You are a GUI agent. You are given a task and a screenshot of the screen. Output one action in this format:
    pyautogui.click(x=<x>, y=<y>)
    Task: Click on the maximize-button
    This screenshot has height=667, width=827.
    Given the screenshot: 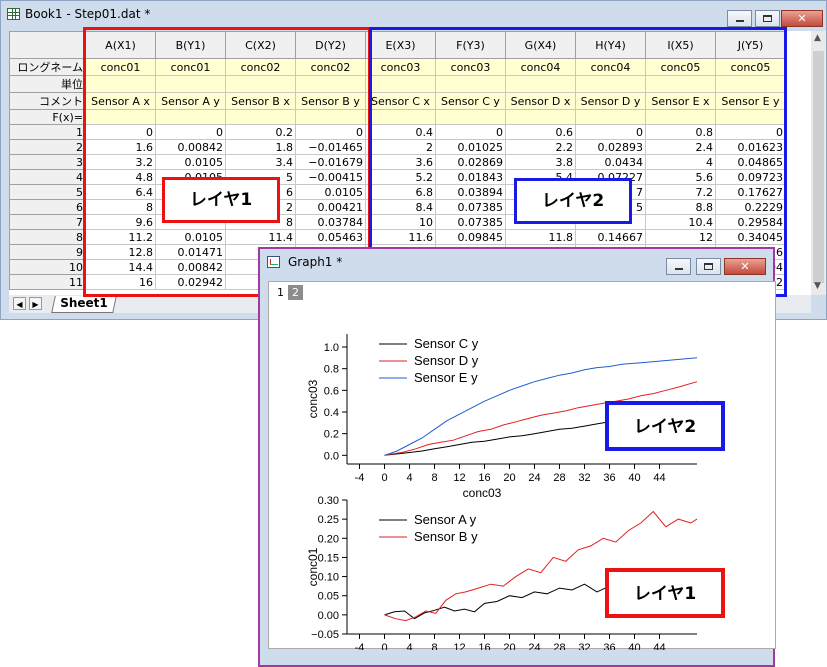 What is the action you would take?
    pyautogui.click(x=767, y=18)
    